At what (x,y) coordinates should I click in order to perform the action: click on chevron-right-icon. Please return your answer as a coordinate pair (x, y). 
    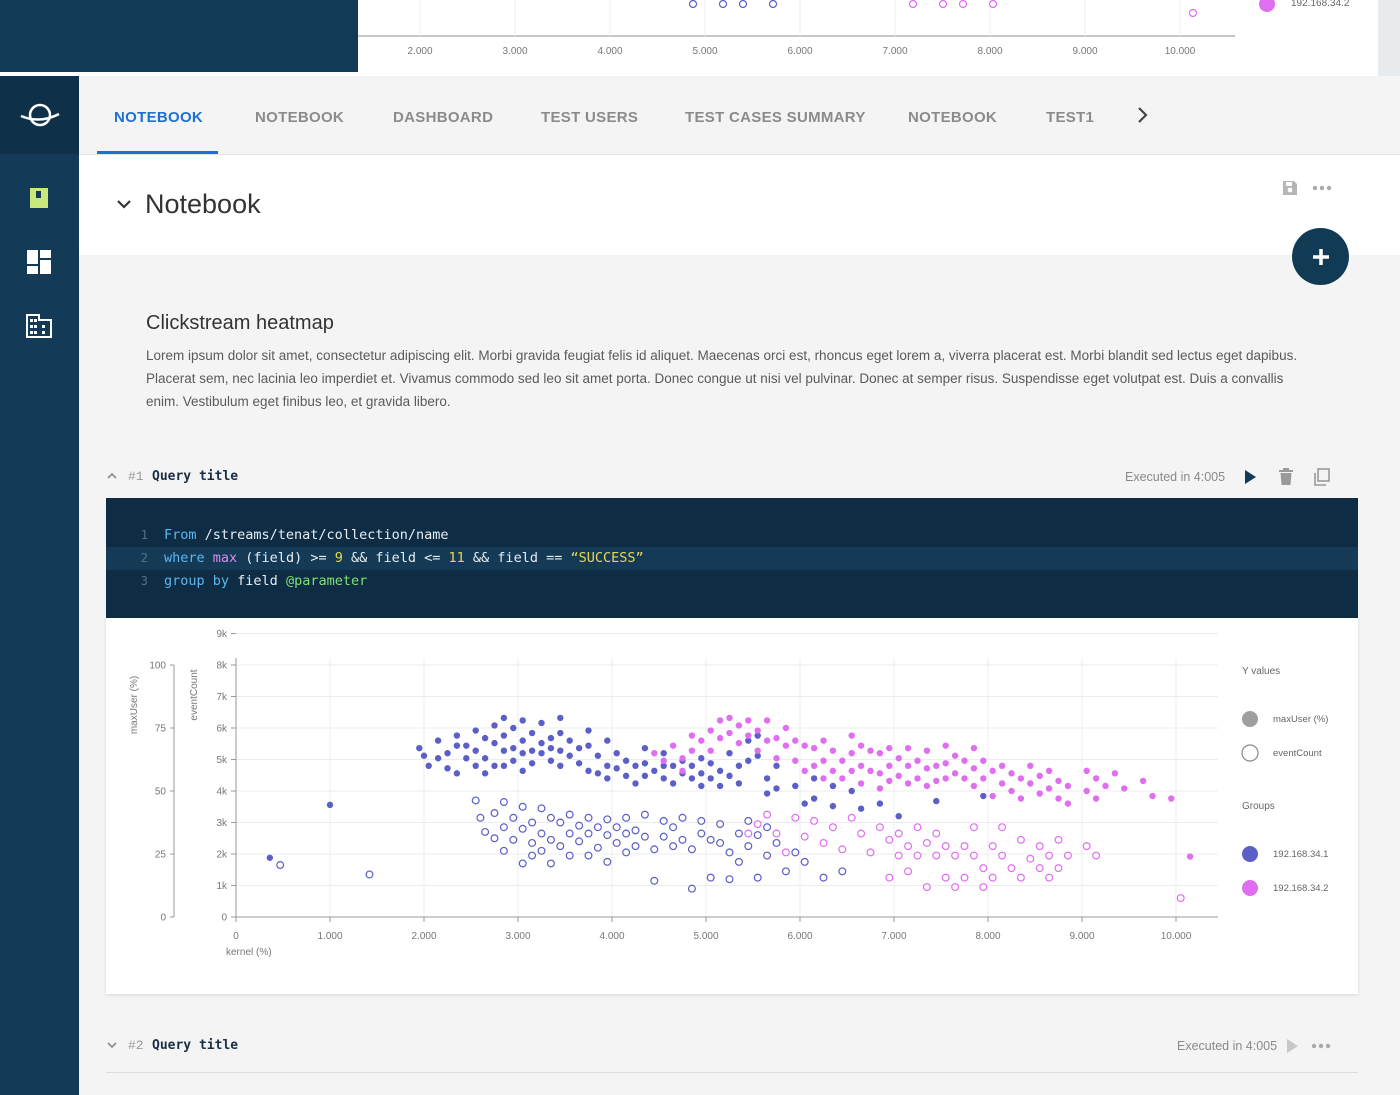
    Looking at the image, I should click on (1143, 115).